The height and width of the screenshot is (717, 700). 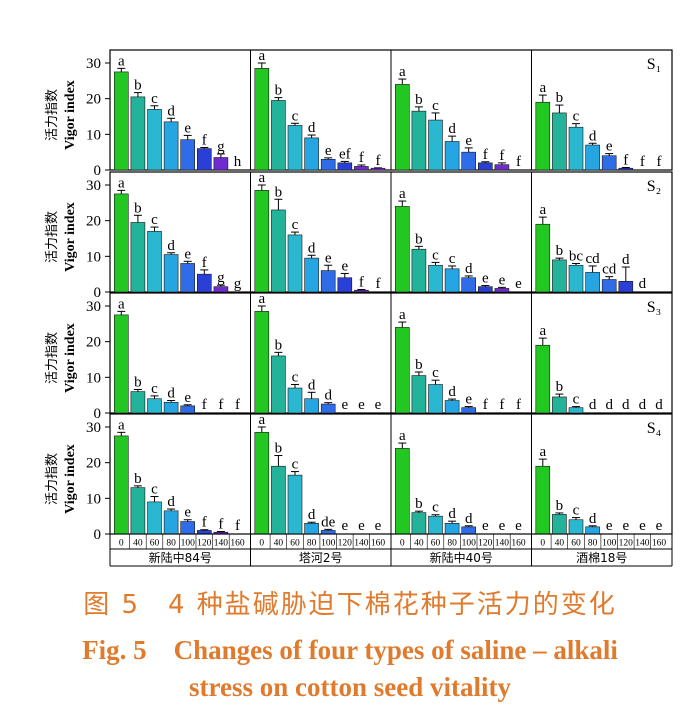 I want to click on y-tick-label: 10, so click(x=93, y=135).